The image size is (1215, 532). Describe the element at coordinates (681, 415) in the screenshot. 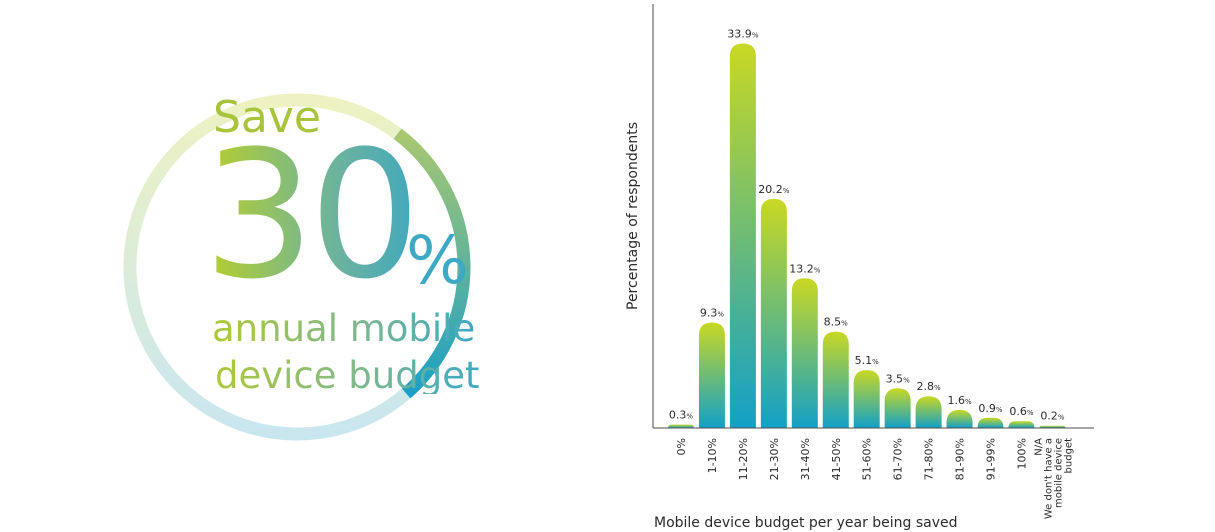

I see `value-label-1: 0.3%` at that location.